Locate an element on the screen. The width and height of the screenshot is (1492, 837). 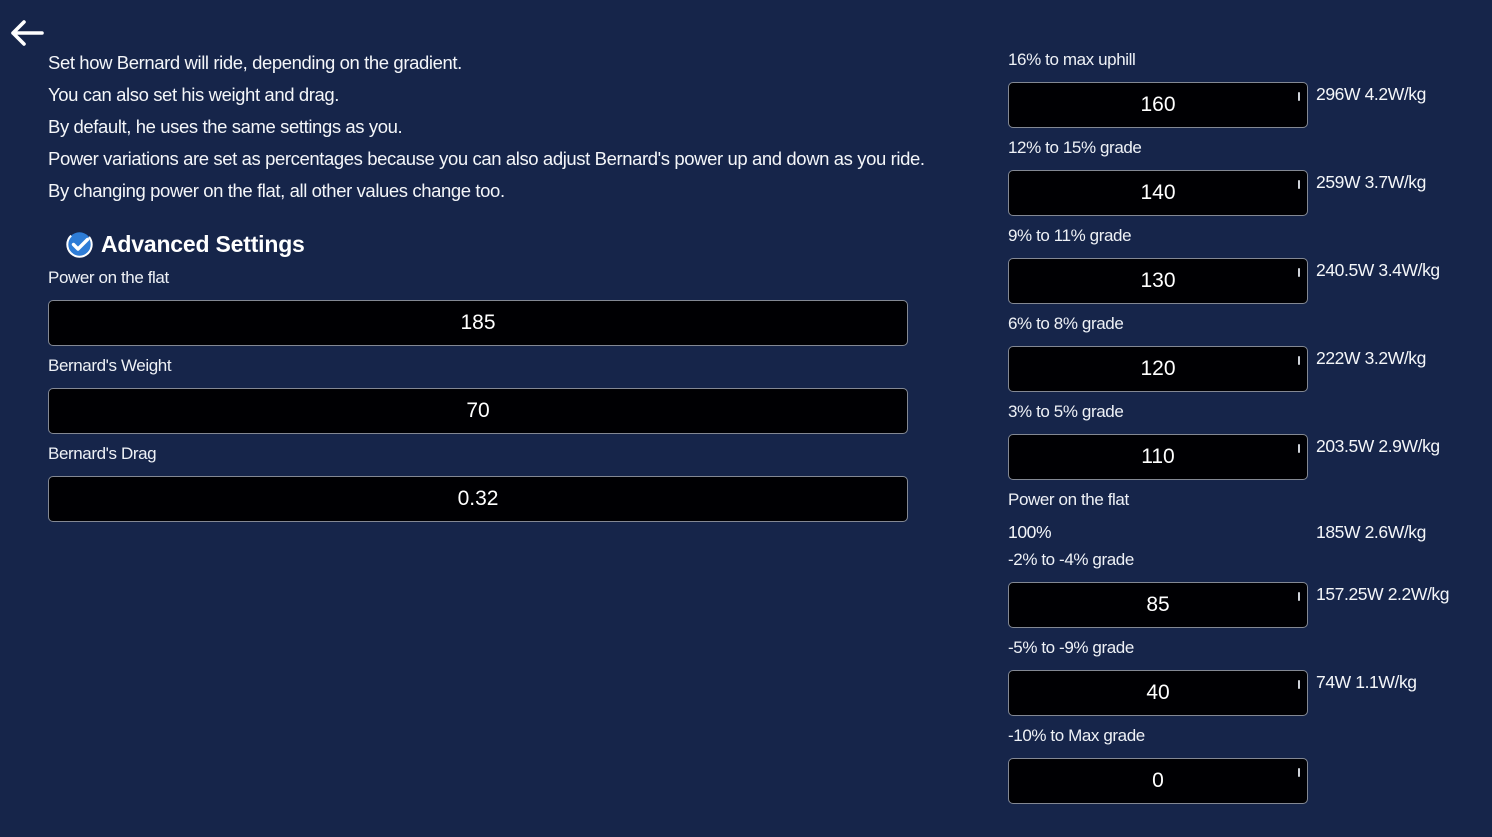
back-arrow-icon is located at coordinates (27, 32).